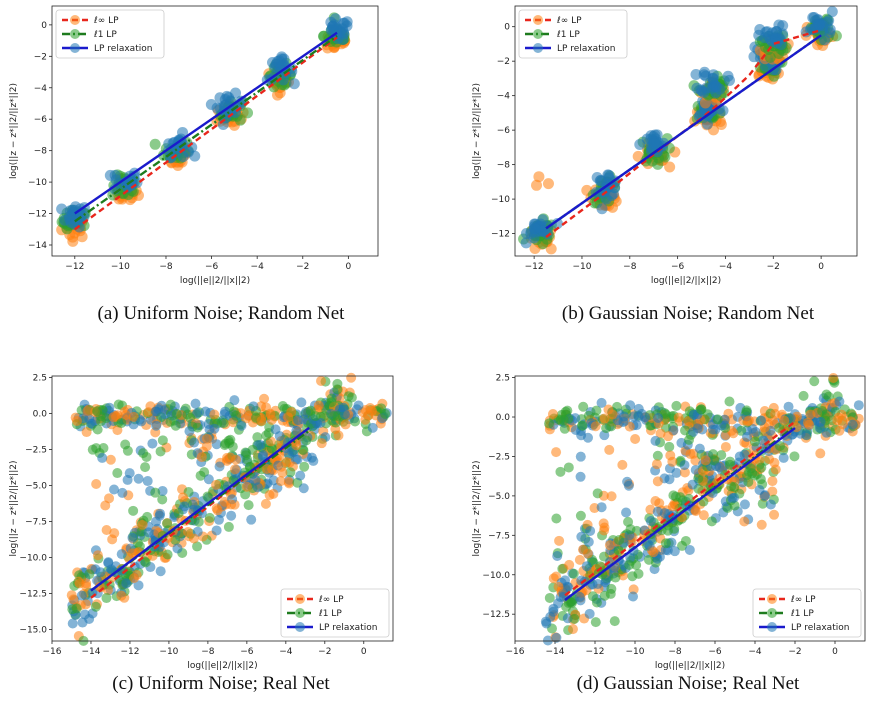  Describe the element at coordinates (499, 497) in the screenshot. I see `y-tick-label: −5.0` at that location.